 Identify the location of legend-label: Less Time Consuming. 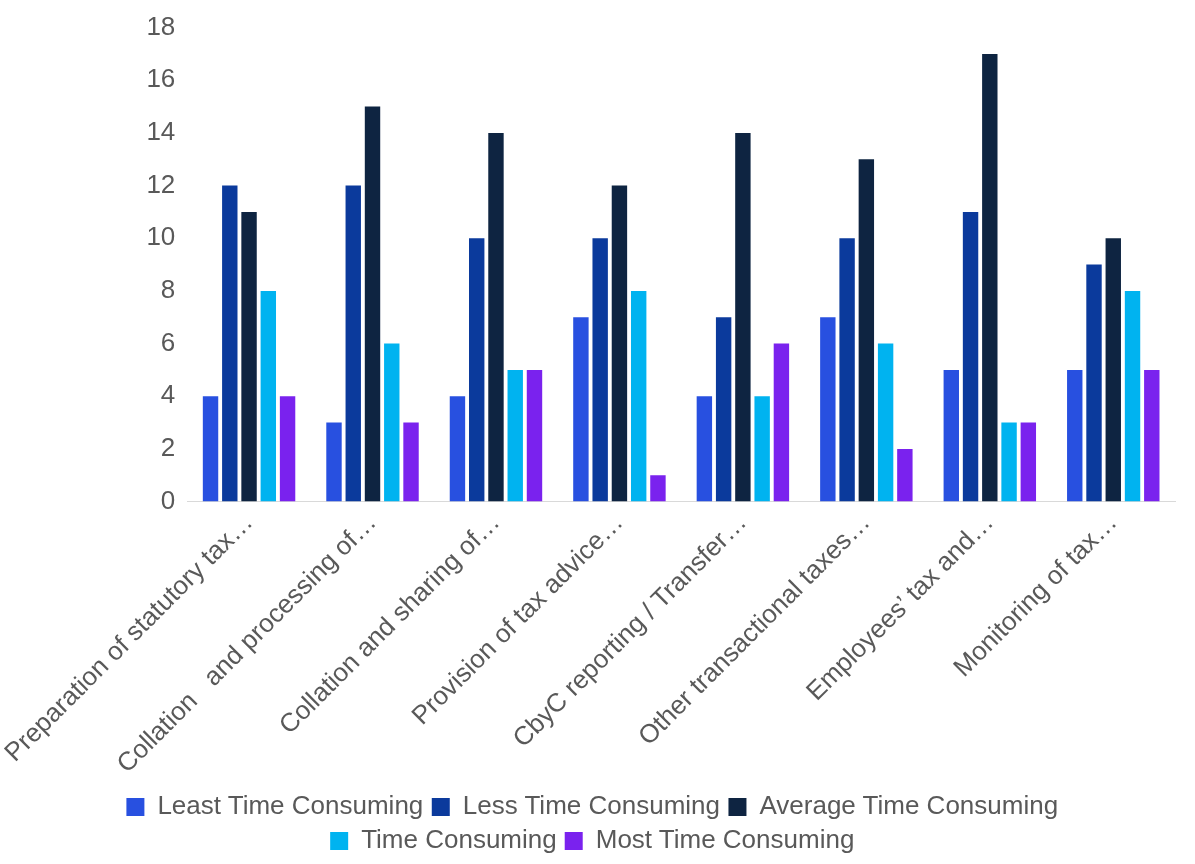
(591, 805).